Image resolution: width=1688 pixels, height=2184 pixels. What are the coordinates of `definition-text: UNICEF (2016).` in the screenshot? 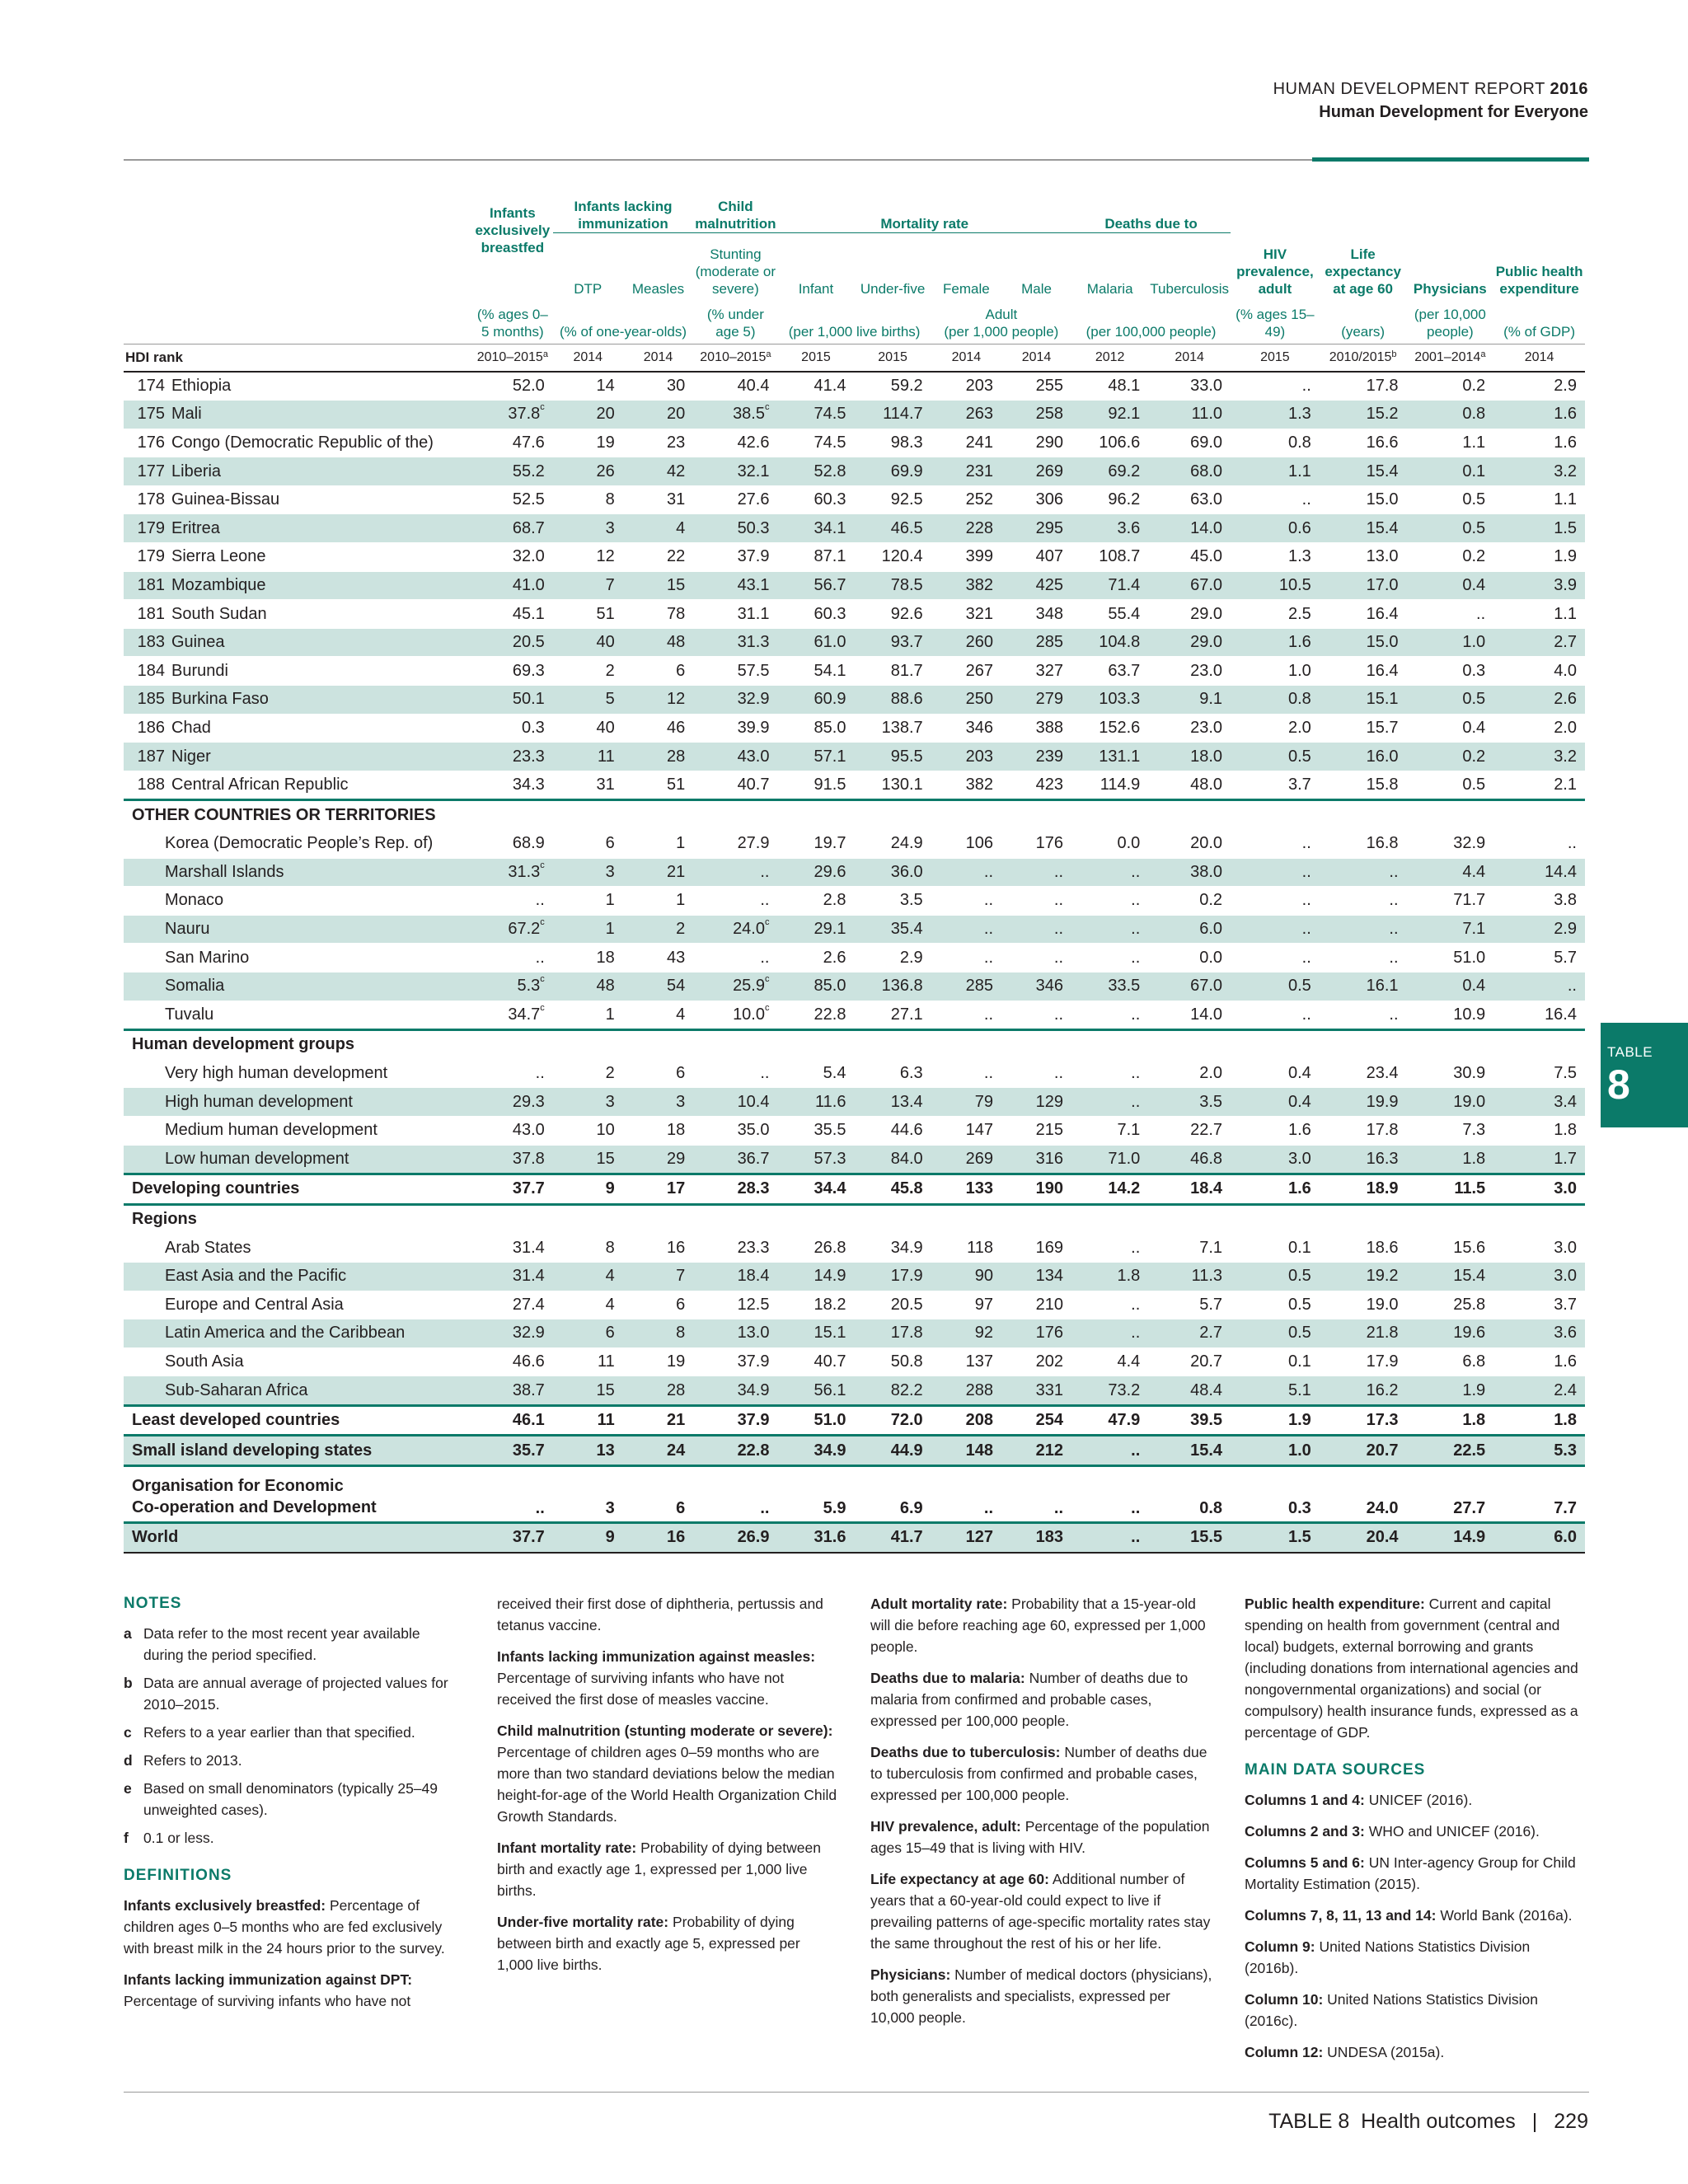 It's located at (1421, 1800).